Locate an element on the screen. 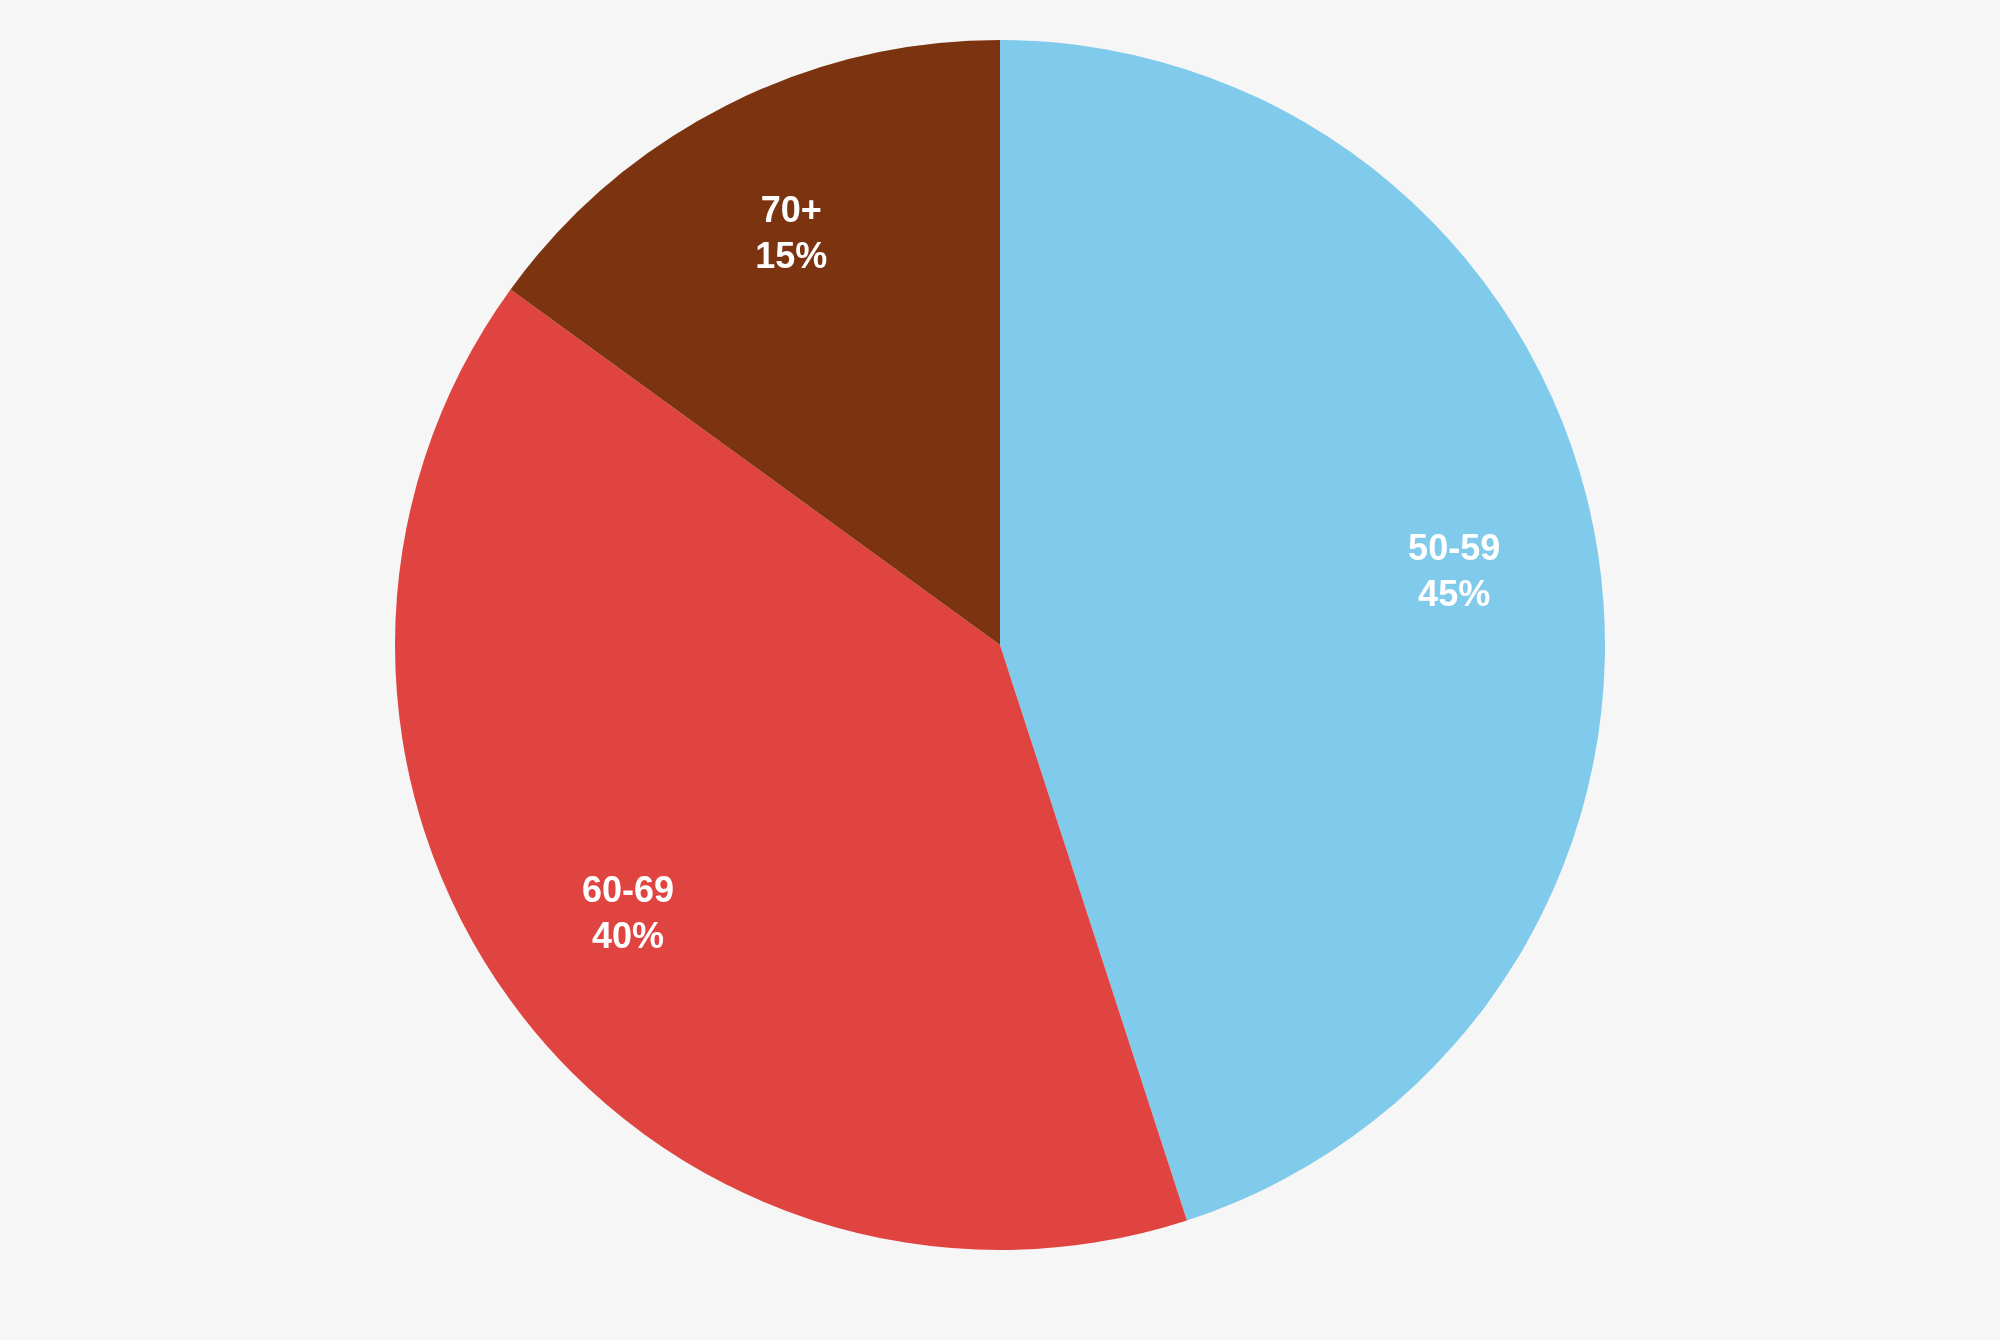 The image size is (2000, 1340). slice-label: 60-69 is located at coordinates (628, 890).